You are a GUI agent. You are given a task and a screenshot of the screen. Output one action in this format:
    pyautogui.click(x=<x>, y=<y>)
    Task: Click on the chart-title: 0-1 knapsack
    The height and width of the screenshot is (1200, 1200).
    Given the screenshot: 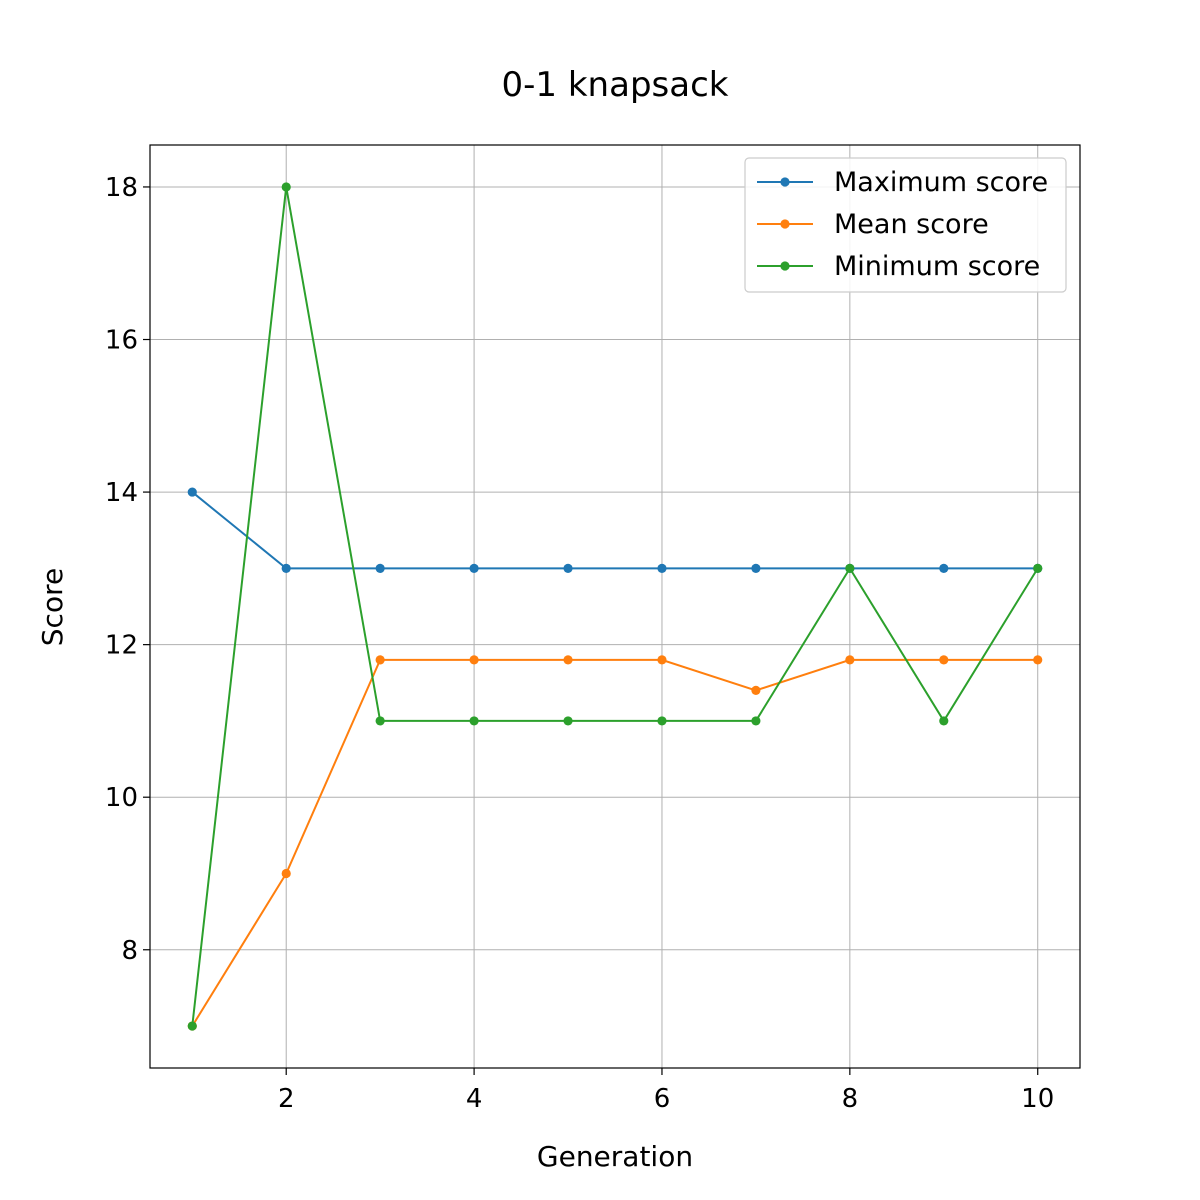 What is the action you would take?
    pyautogui.click(x=615, y=85)
    